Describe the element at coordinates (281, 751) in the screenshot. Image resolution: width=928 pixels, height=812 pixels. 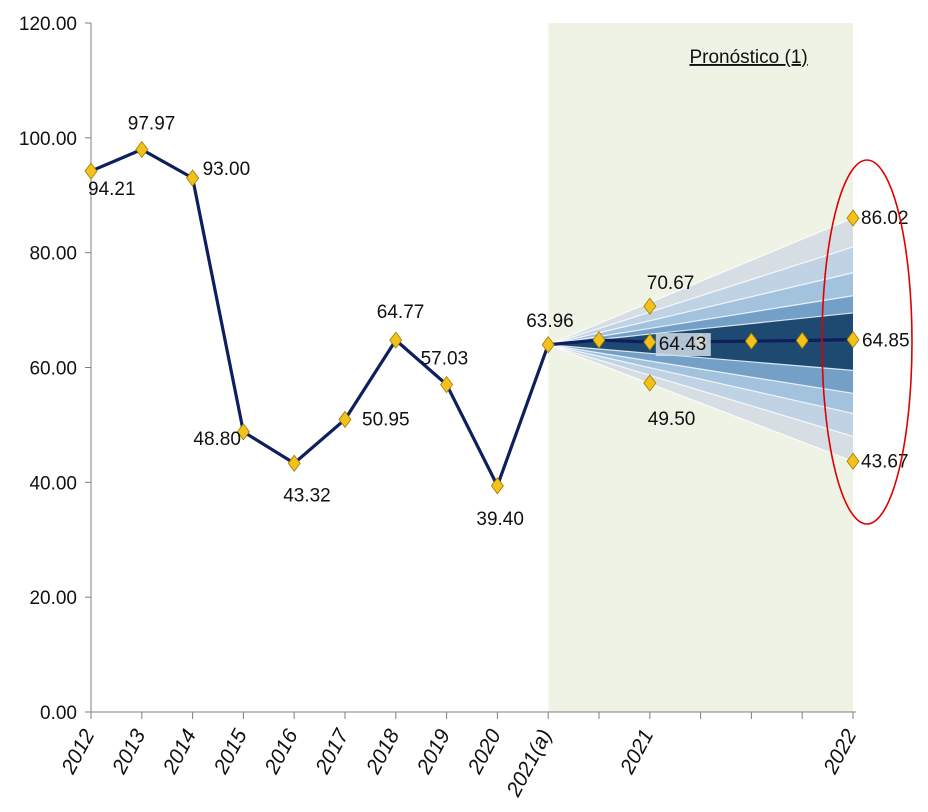
I see `x-tick-label: 2016` at that location.